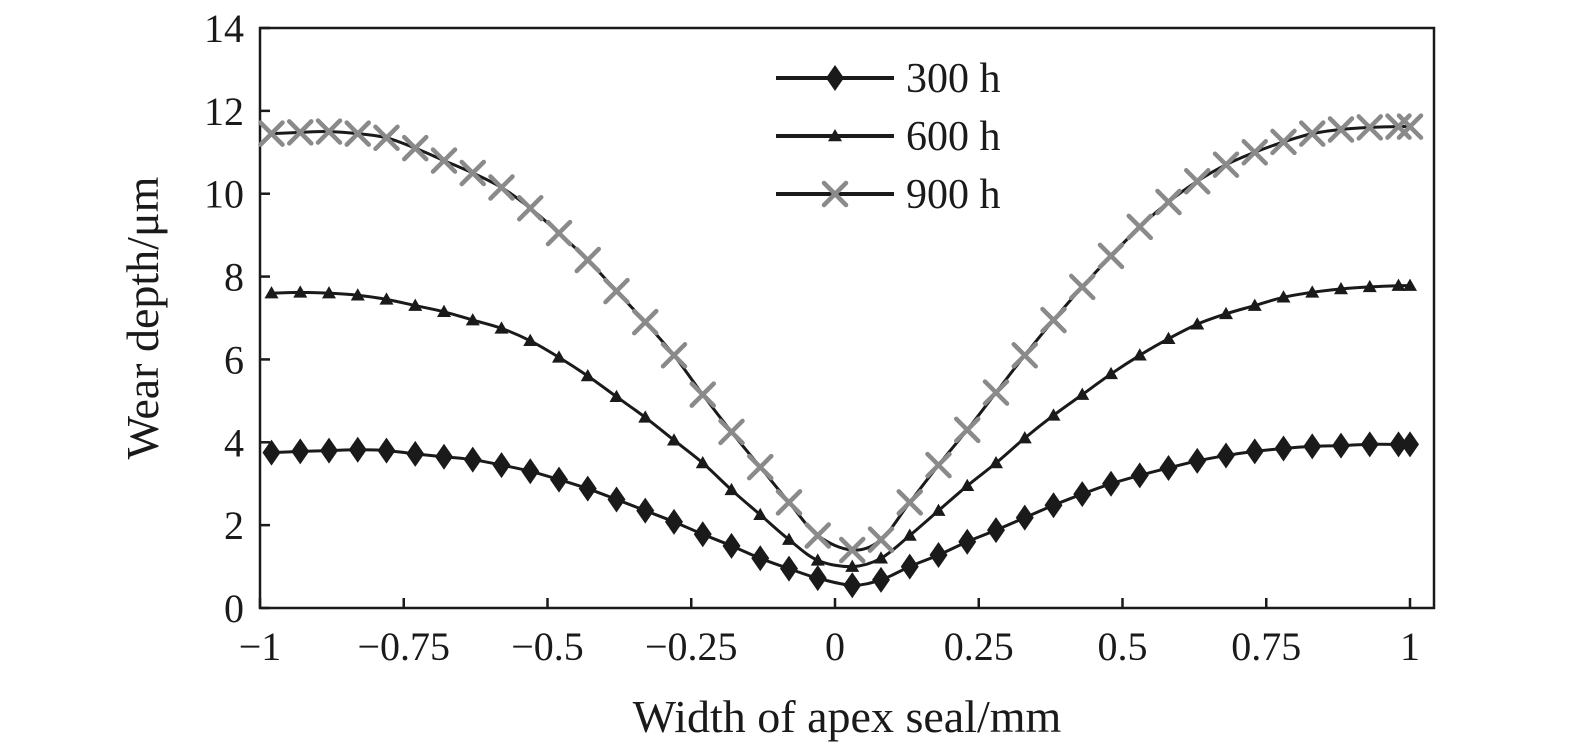  What do you see at coordinates (234, 608) in the screenshot?
I see `y-tick-label: 0` at bounding box center [234, 608].